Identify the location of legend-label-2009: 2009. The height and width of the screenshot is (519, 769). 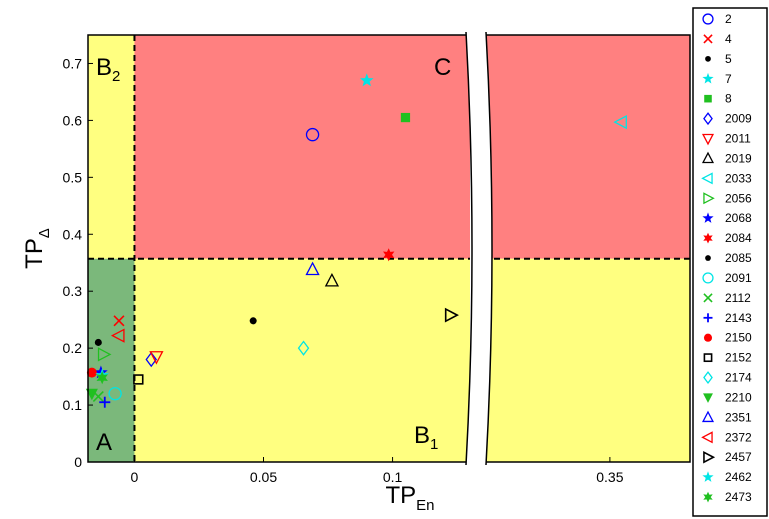
(738, 119).